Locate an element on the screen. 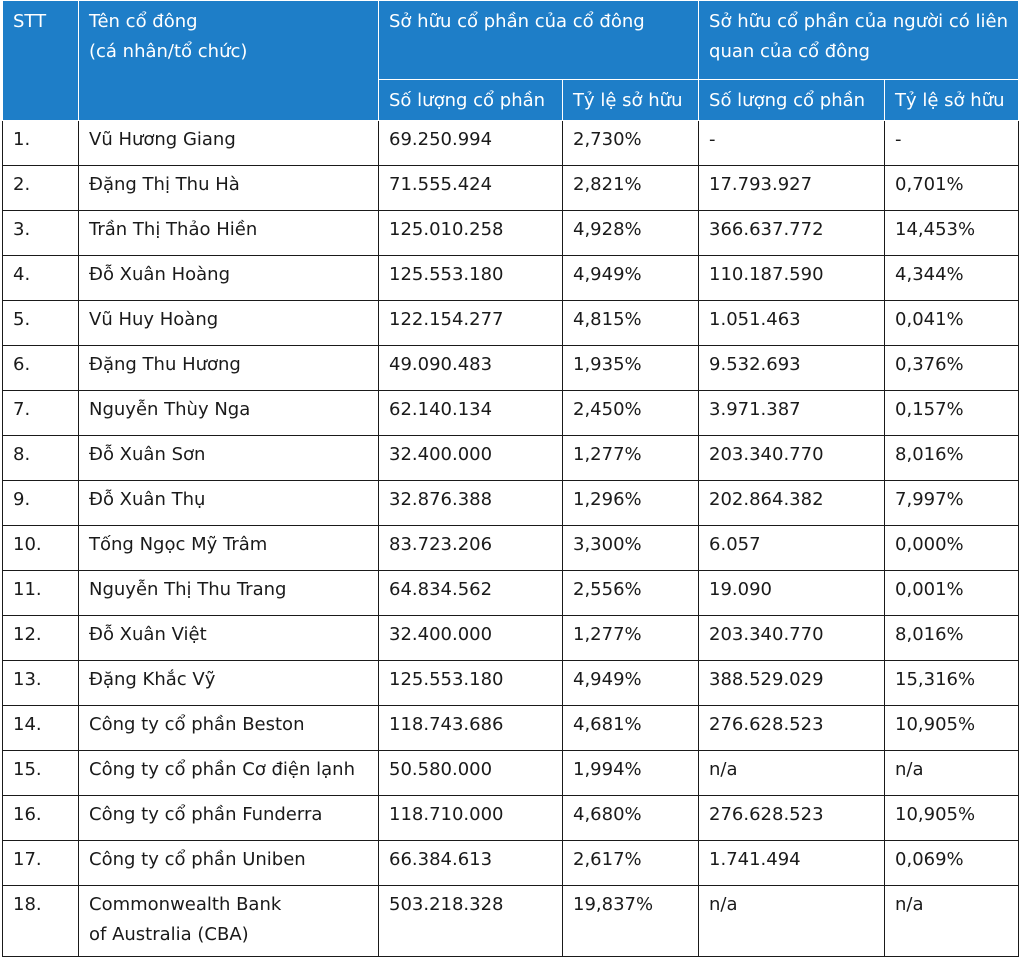  cell-stt: 9. is located at coordinates (40, 503).